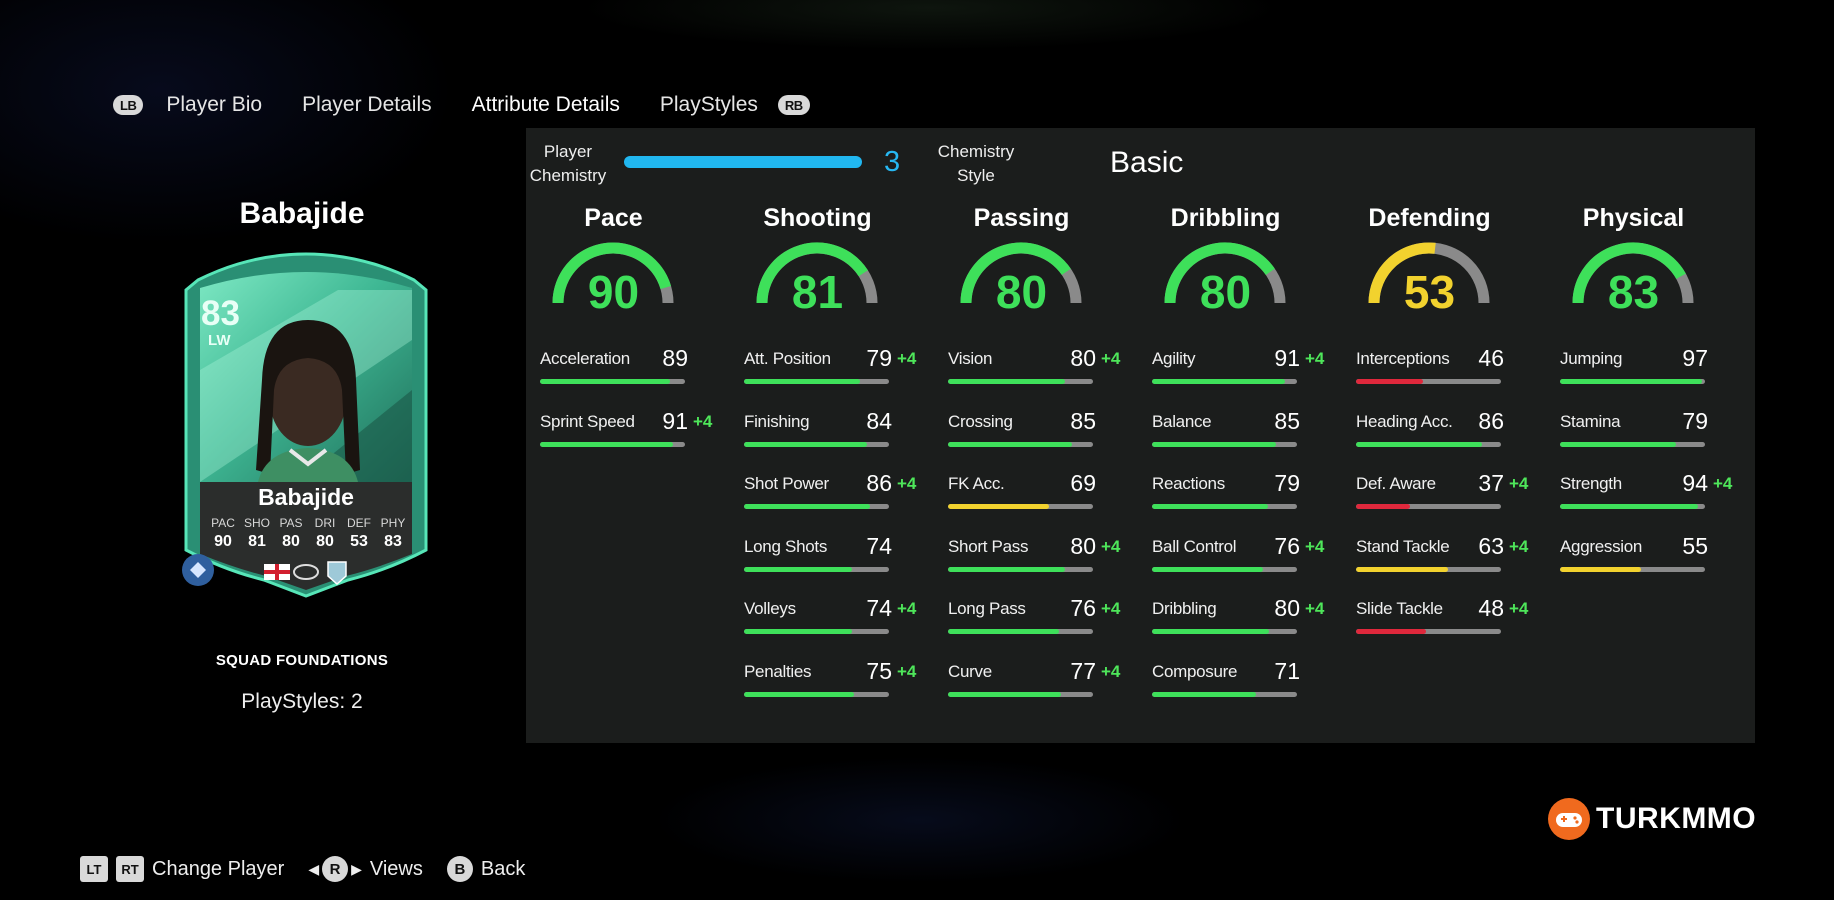  I want to click on attribute-value: 91, so click(675, 420).